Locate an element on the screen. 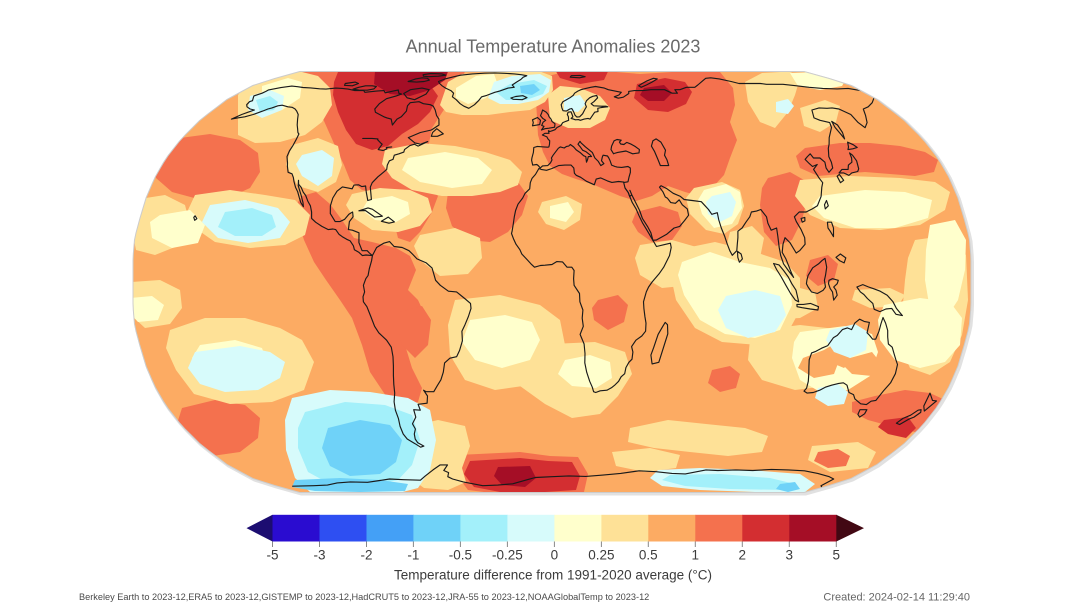 Image resolution: width=1080 pixels, height=613 pixels. svg-text: 0.5 is located at coordinates (648, 555).